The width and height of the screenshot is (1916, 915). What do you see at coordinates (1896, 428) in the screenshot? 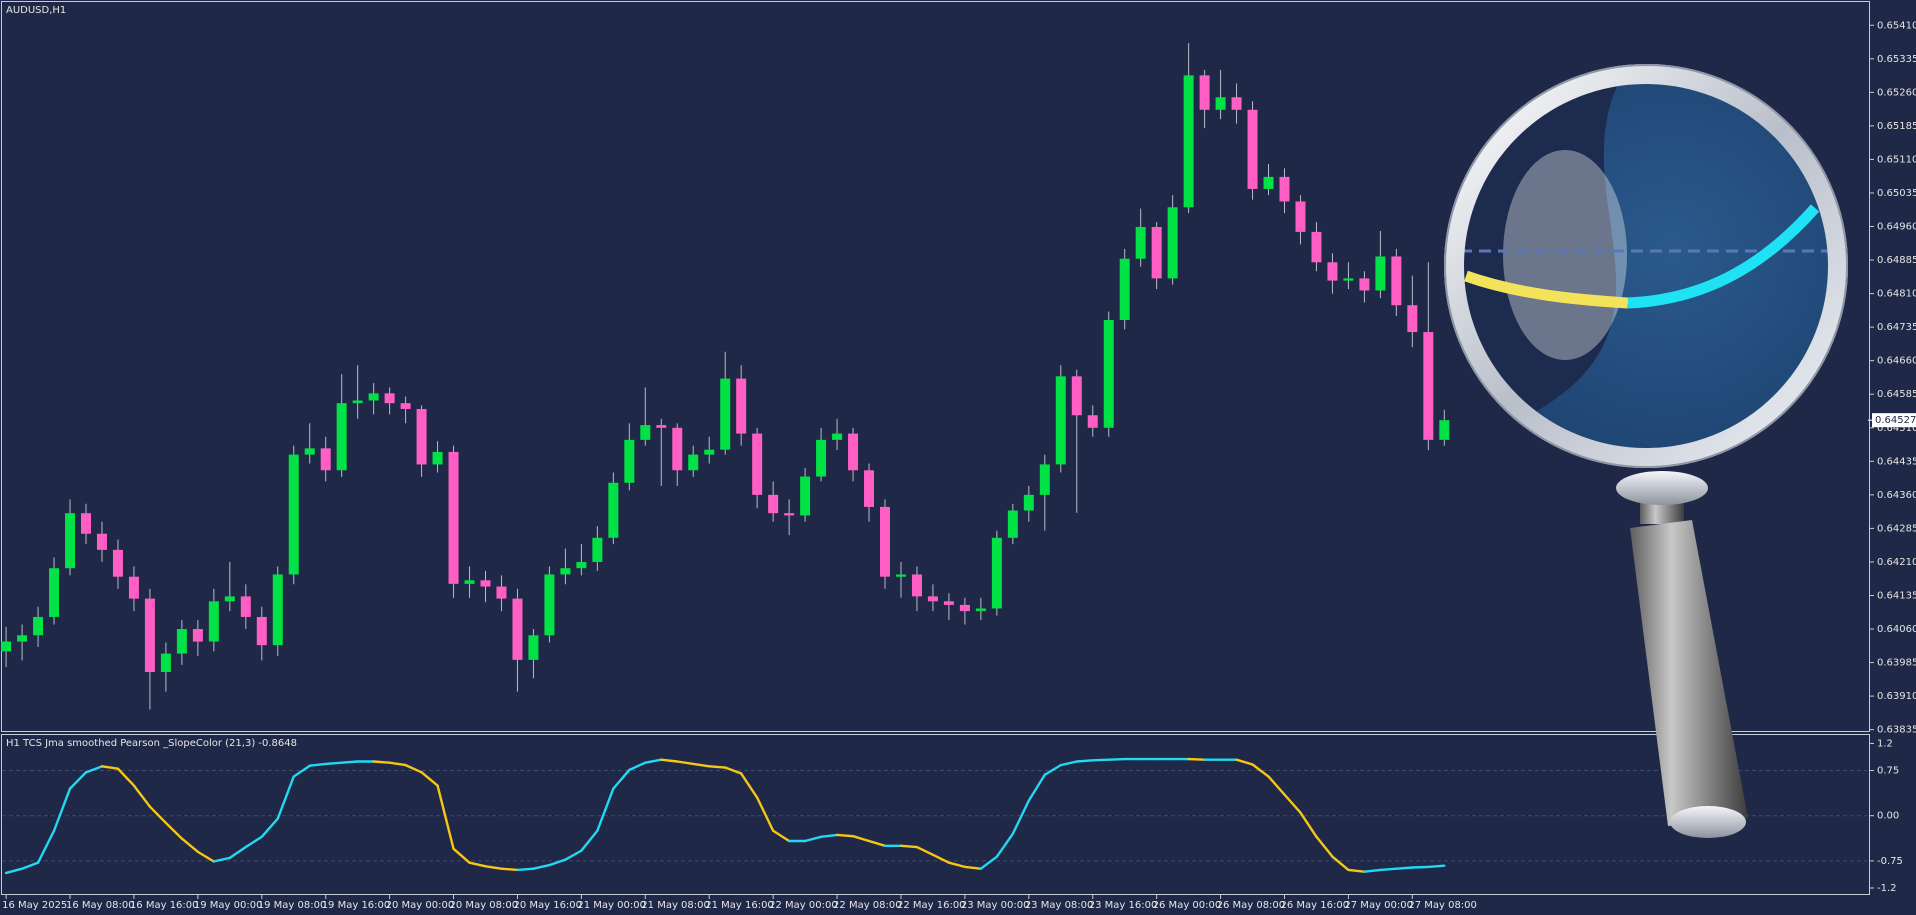
I see `y-tick-label: 0.64510` at bounding box center [1896, 428].